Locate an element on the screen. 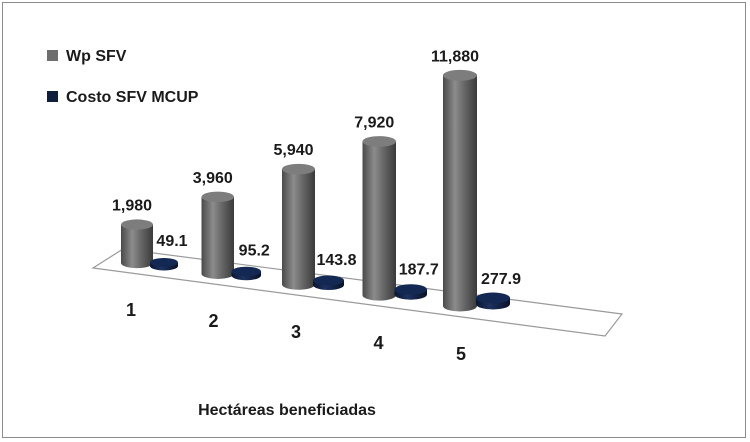  legend: Wp SFV Costo SFV MCUP is located at coordinates (123, 77).